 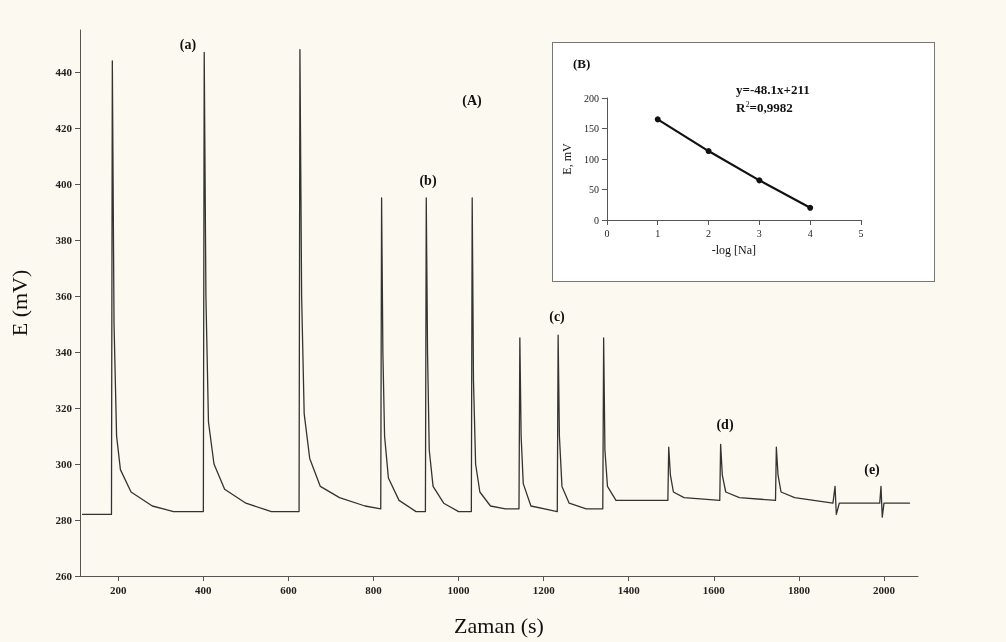 I want to click on y-tick-label: 320, so click(x=64, y=408).